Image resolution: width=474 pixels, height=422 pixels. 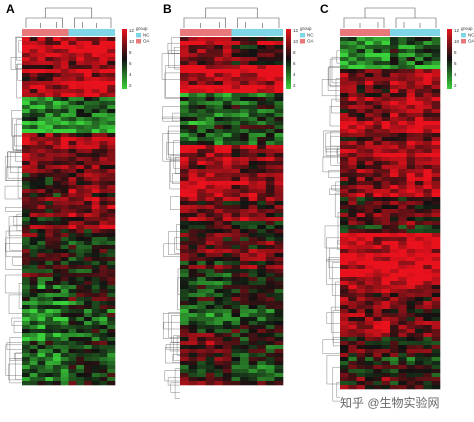 What do you see at coordinates (471, 35) in the screenshot?
I see `legend-label: NC` at bounding box center [471, 35].